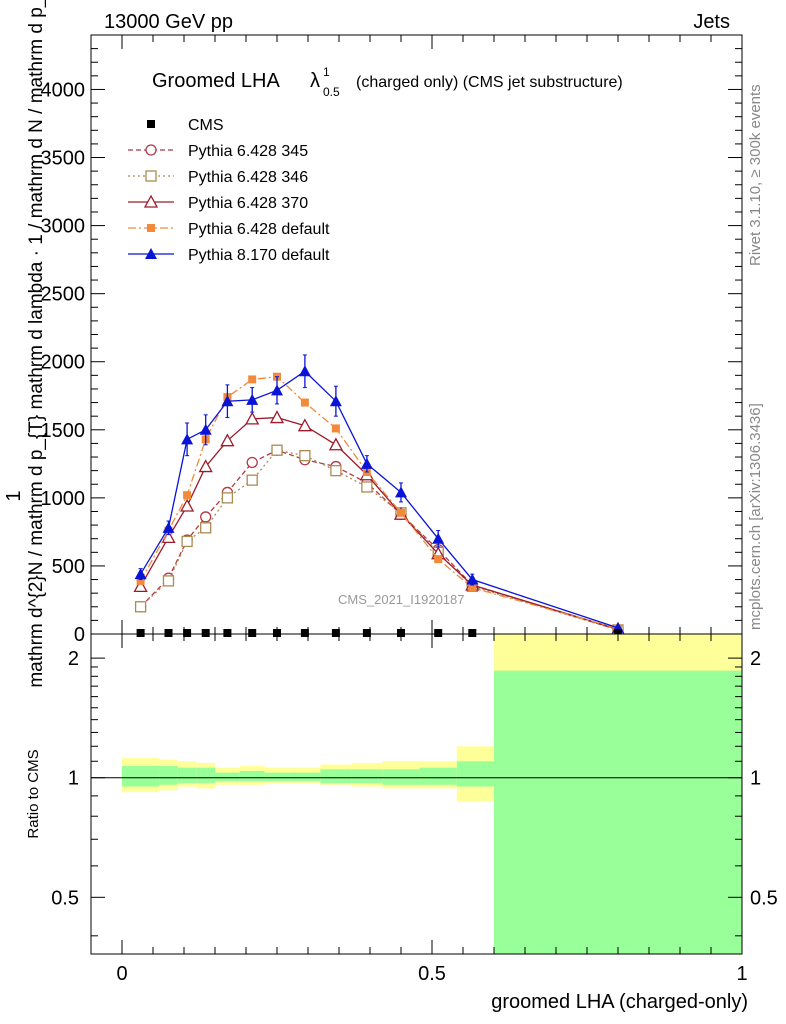 Image resolution: width=786 pixels, height=1024 pixels. What do you see at coordinates (401, 599) in the screenshot?
I see `watermark: CMS_2021_I1920187` at bounding box center [401, 599].